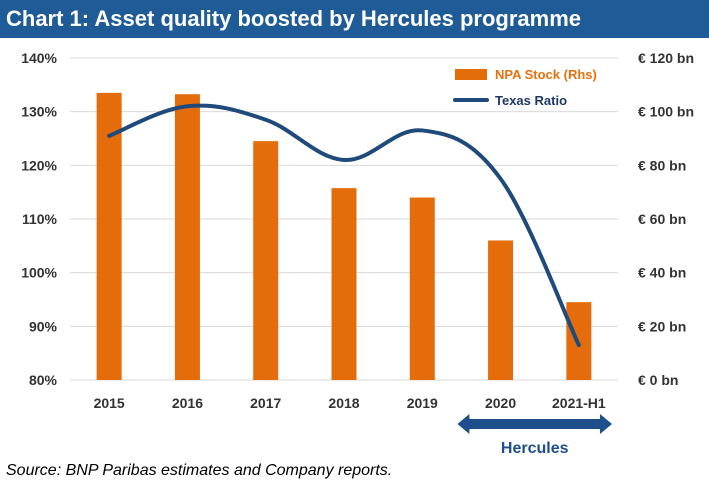  I want to click on right-tick-label: € 120 bn, so click(666, 58).